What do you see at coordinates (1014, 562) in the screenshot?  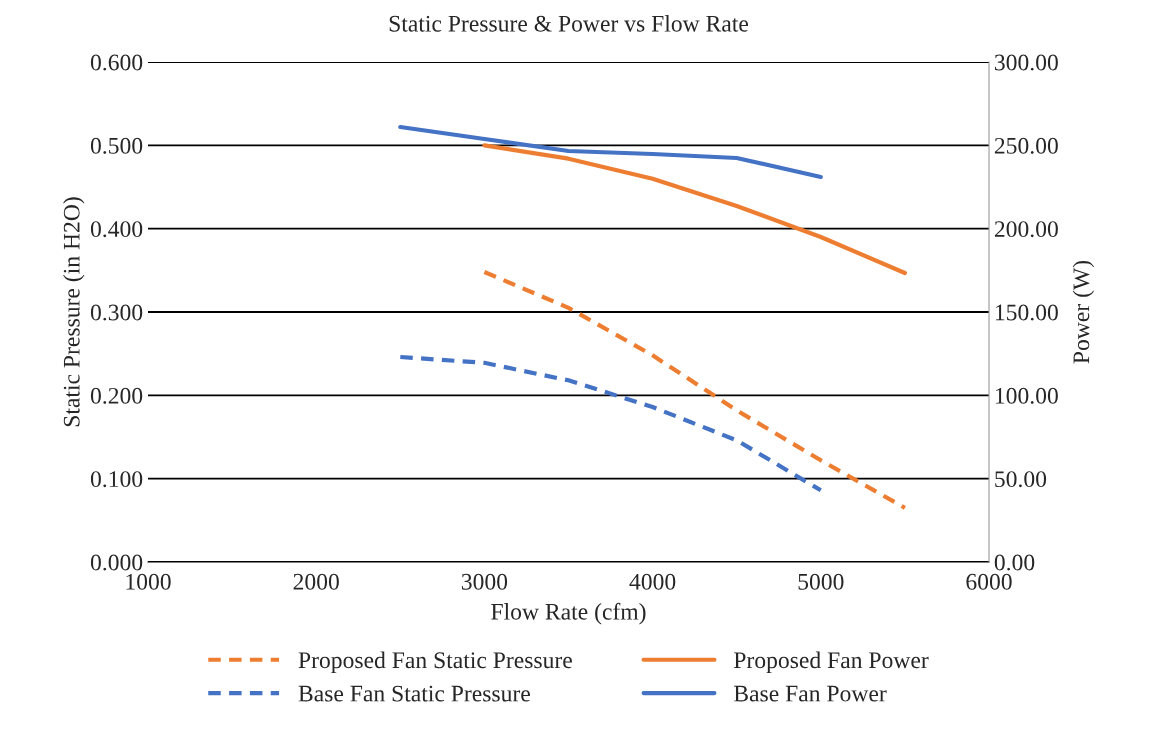 I see `y2-tick-label: 0.00` at bounding box center [1014, 562].